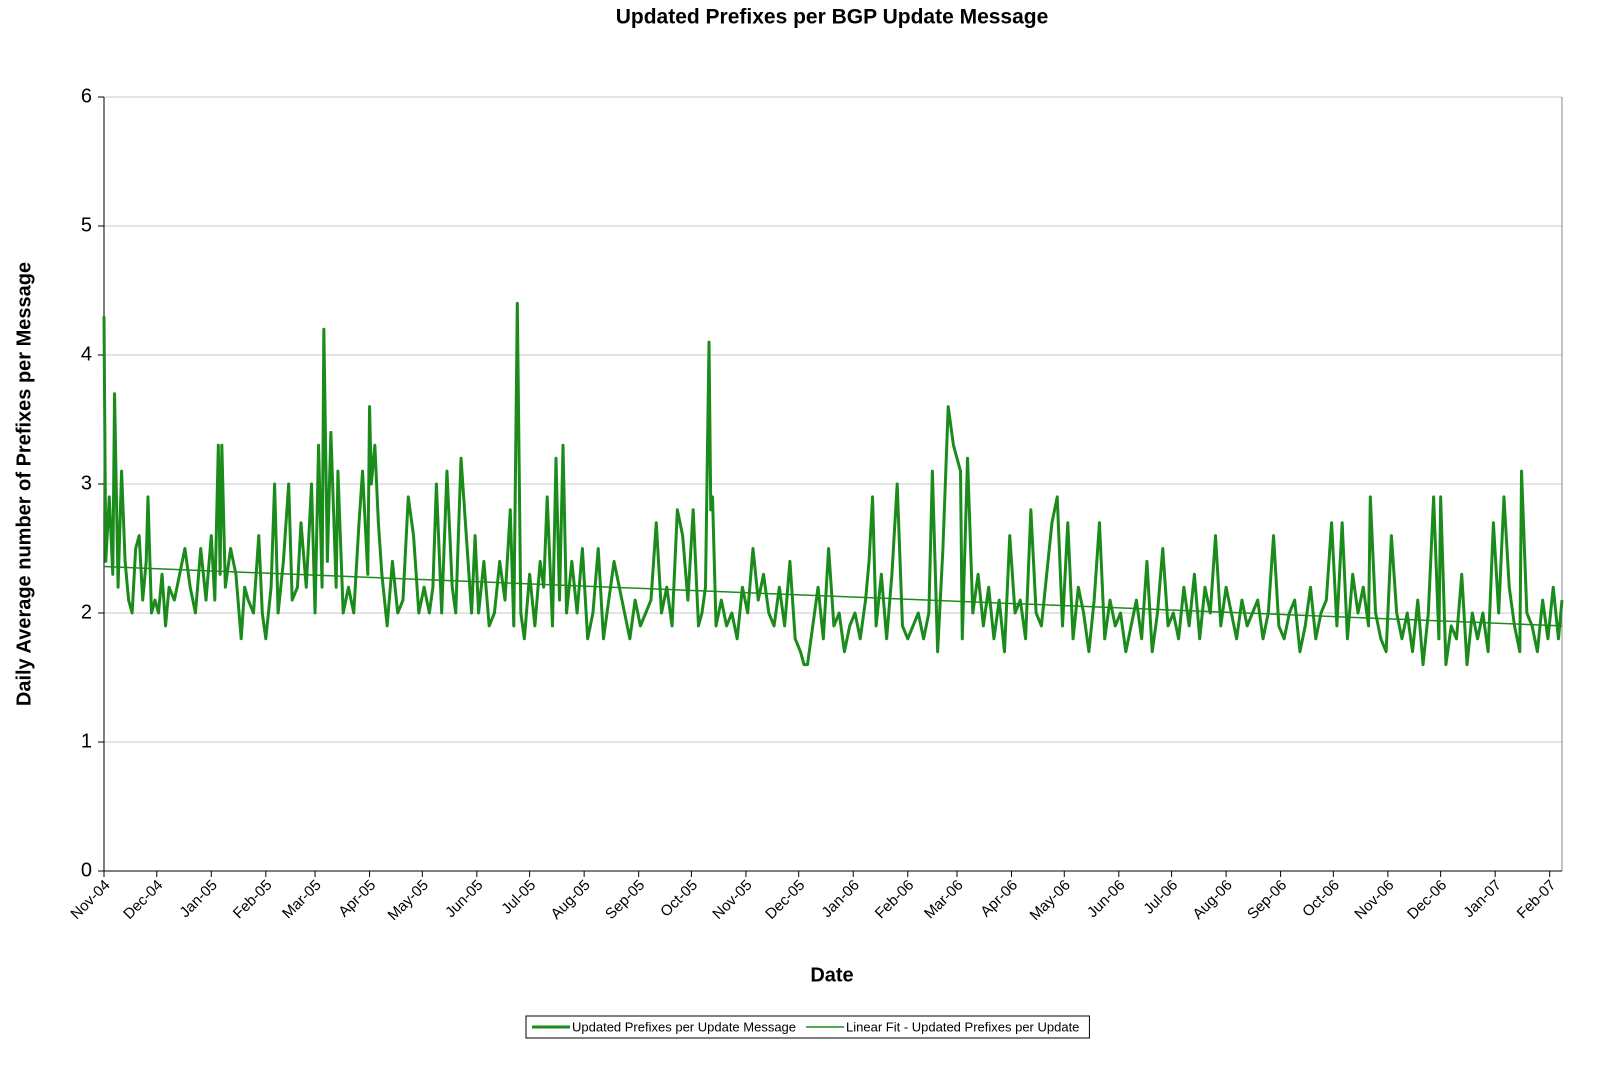  Describe the element at coordinates (1267, 900) in the screenshot. I see `x-tick-label: Sep-06` at that location.